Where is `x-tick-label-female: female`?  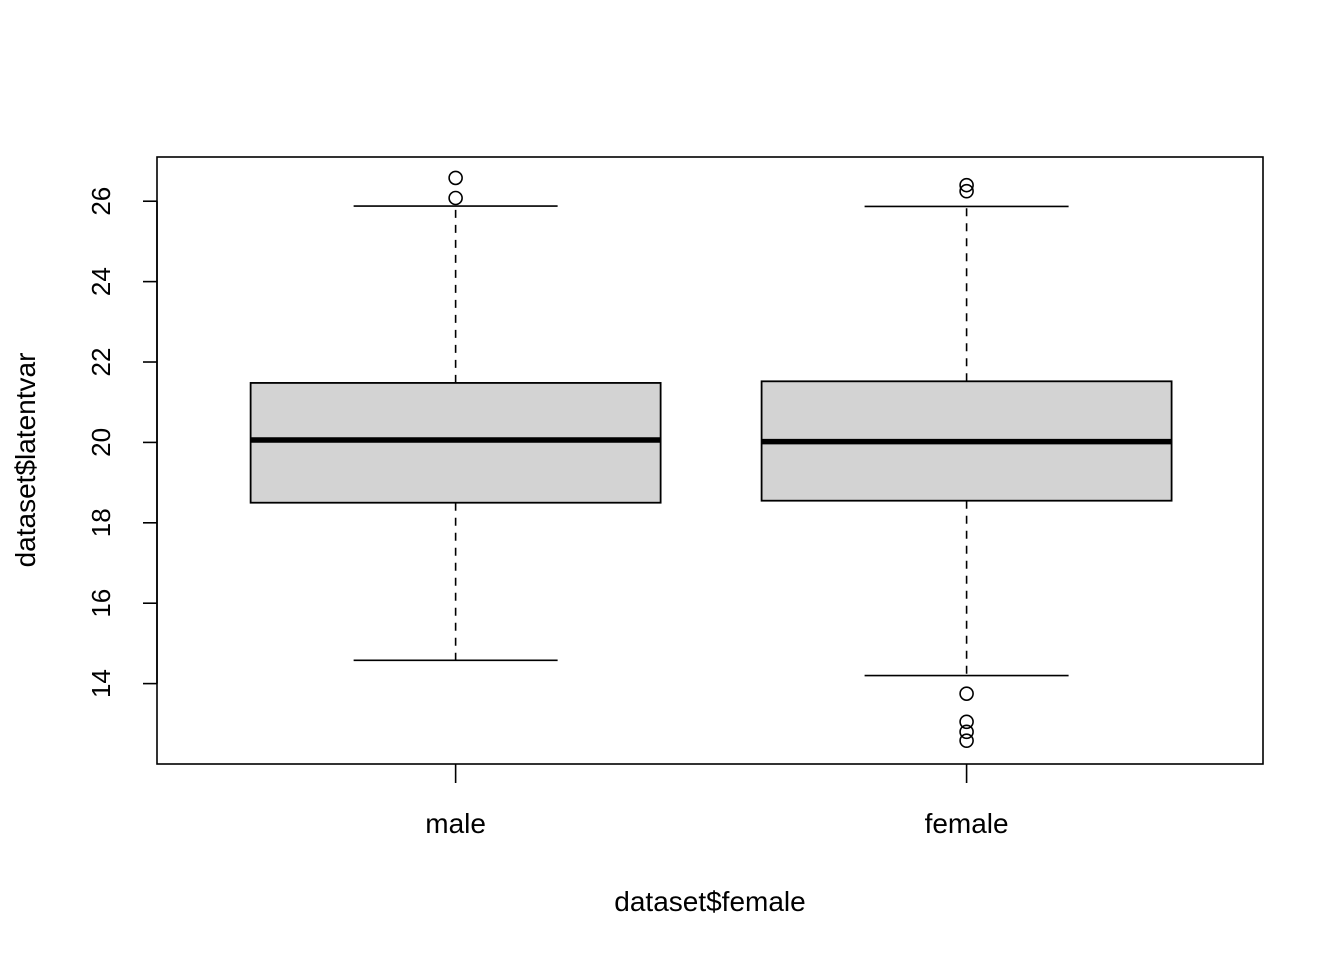 x-tick-label-female: female is located at coordinates (967, 823).